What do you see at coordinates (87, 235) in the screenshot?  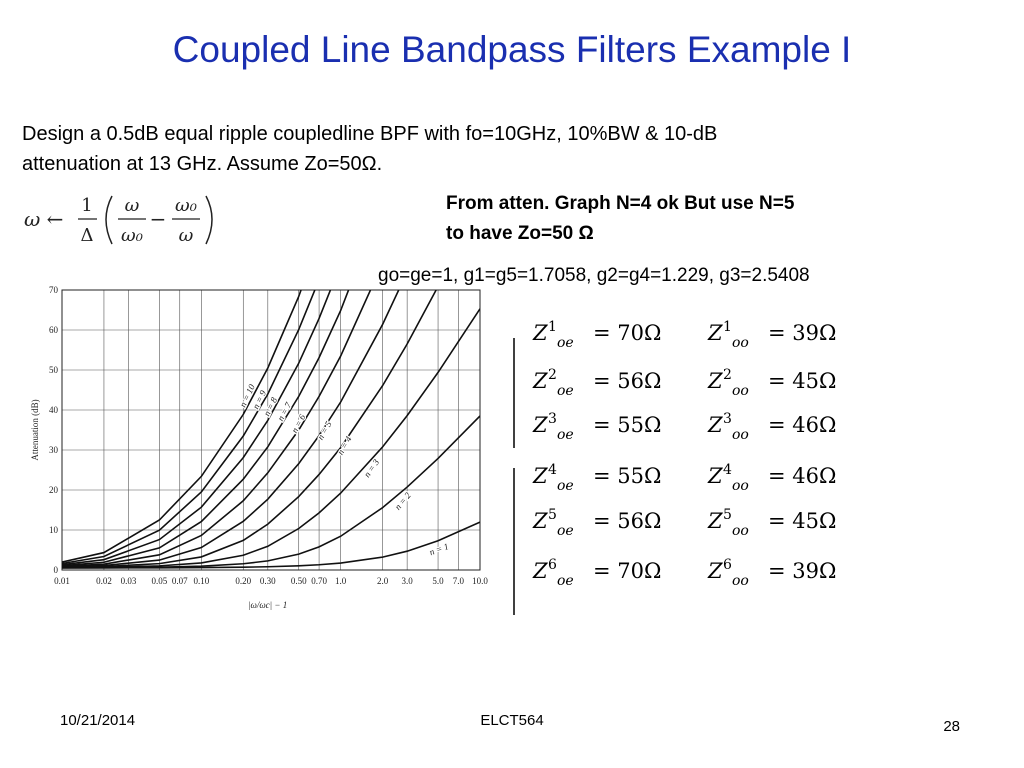 I see `formula-text: Δ` at bounding box center [87, 235].